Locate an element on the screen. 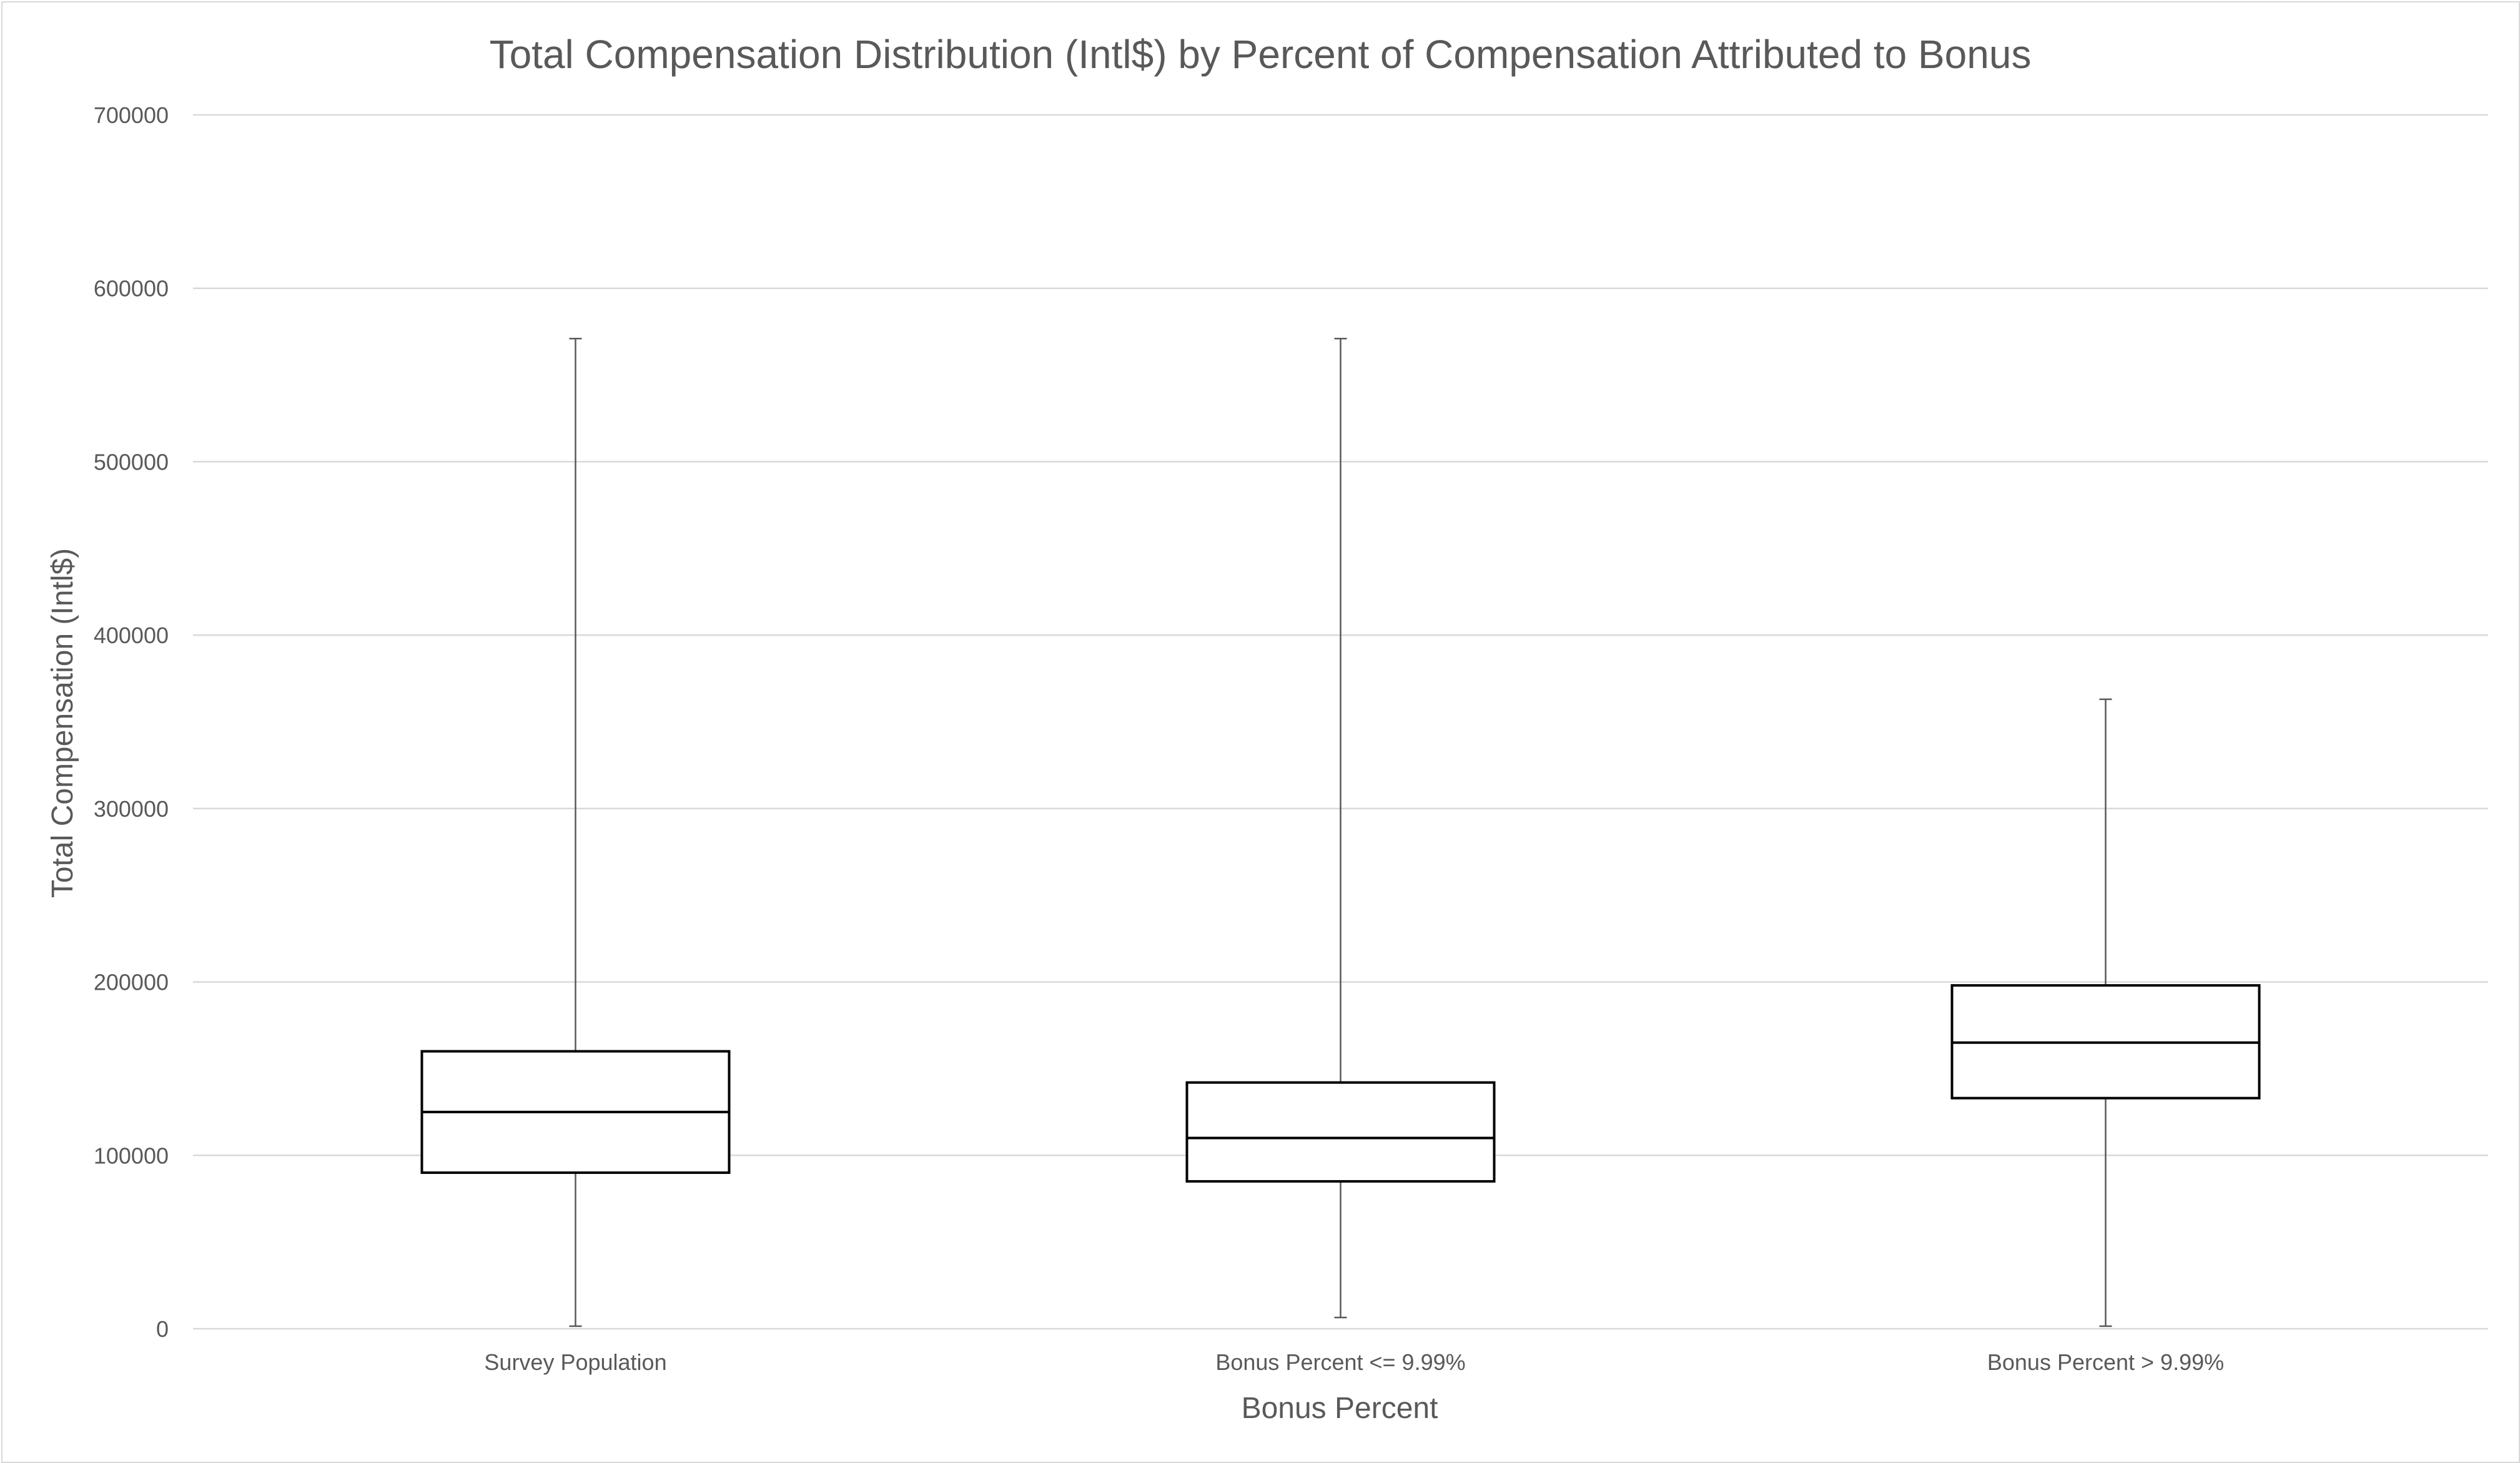  y-tick-label: 700000 is located at coordinates (131, 115).